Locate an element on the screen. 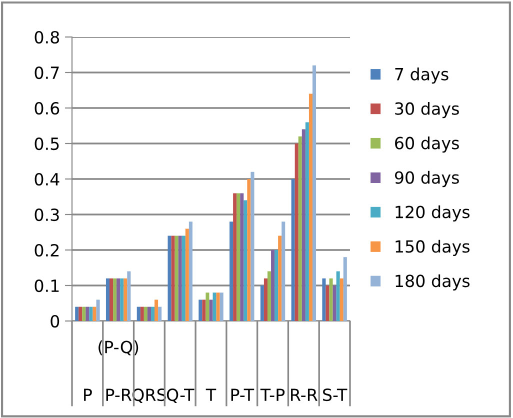  y-tick-label: 0 is located at coordinates (55, 321).